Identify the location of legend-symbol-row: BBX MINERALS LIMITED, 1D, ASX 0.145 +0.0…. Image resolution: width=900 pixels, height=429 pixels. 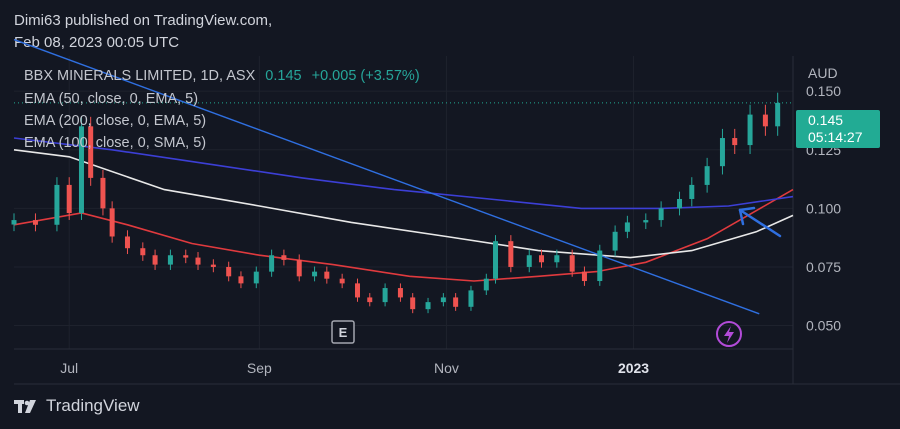
(222, 76).